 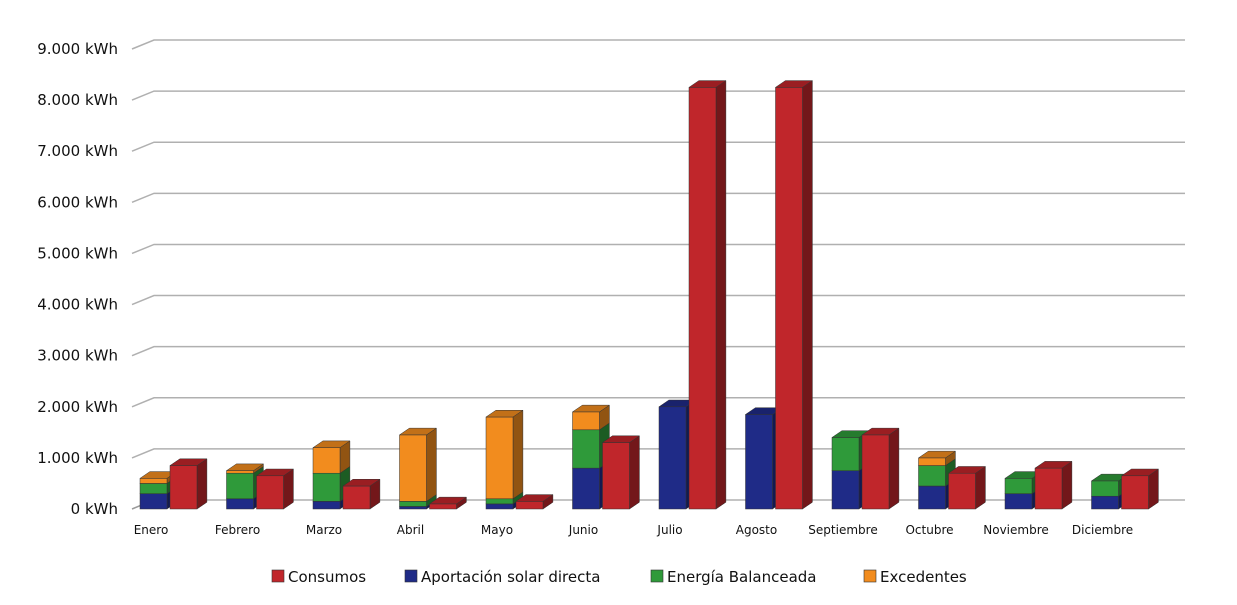 What do you see at coordinates (756, 530) in the screenshot?
I see `x-tick-label: Agosto` at bounding box center [756, 530].